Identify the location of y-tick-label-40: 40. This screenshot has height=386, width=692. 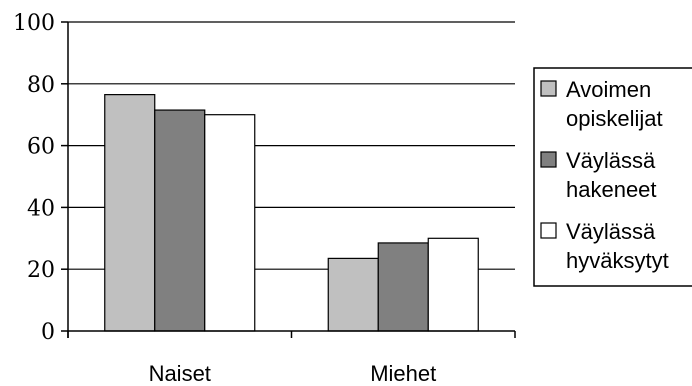
(41, 208).